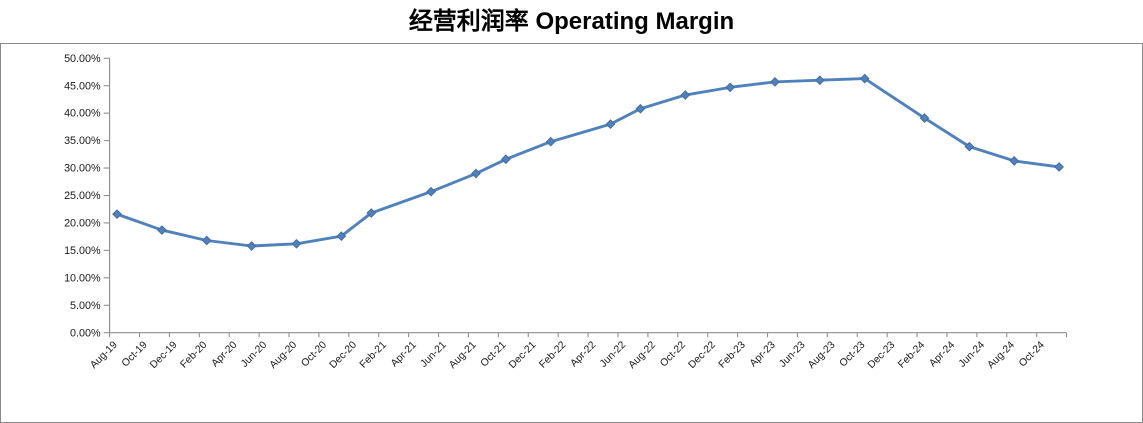 The height and width of the screenshot is (423, 1143). Describe the element at coordinates (673, 354) in the screenshot. I see `x-axis-tick-label: Oct-22` at that location.